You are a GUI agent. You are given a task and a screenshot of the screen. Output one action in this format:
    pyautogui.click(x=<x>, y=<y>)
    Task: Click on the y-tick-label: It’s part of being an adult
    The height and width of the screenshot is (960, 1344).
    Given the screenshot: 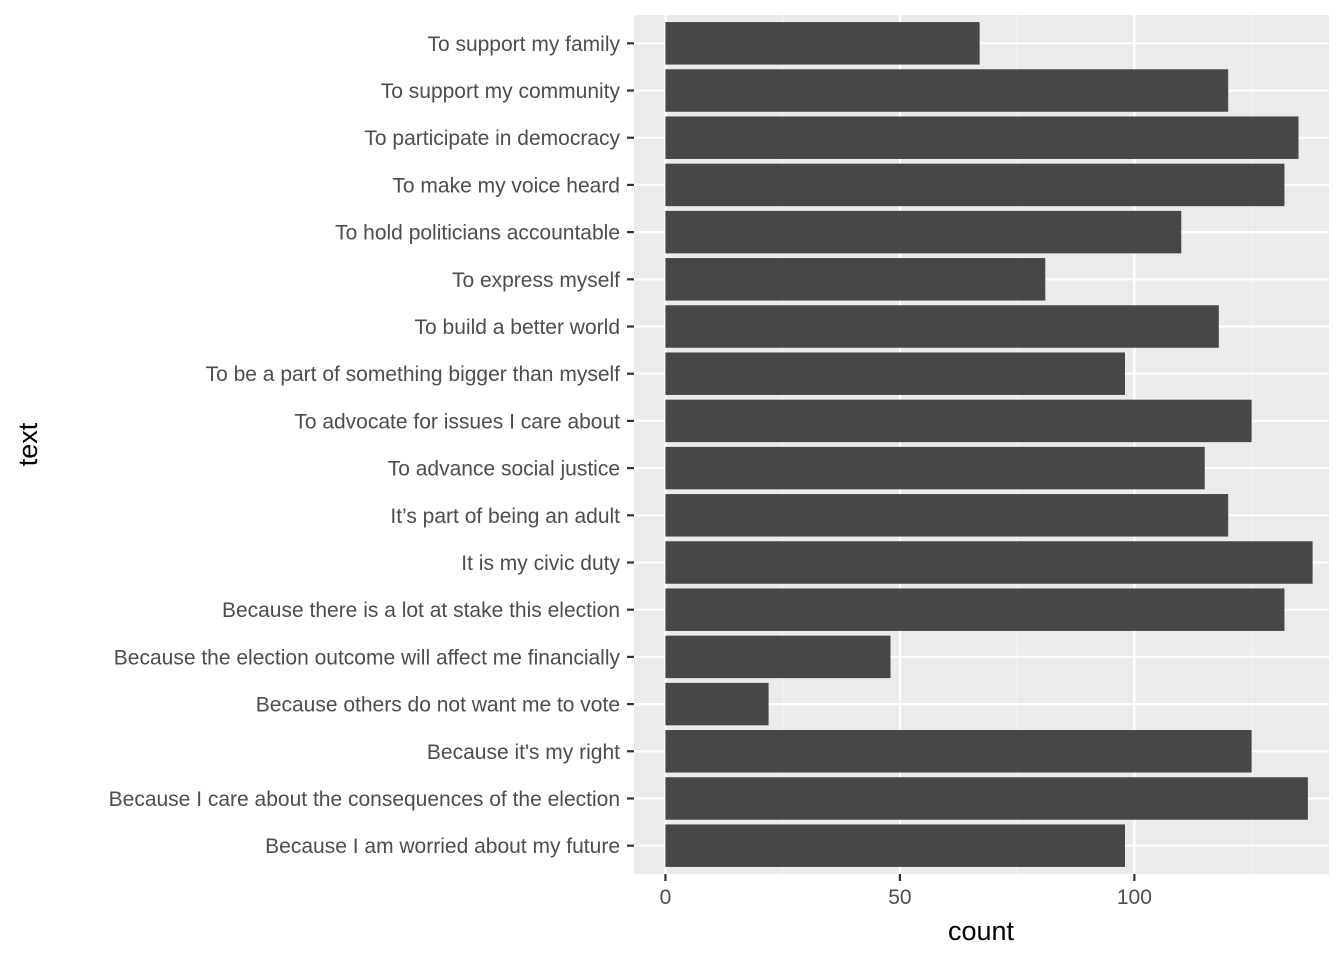 What is the action you would take?
    pyautogui.click(x=505, y=516)
    